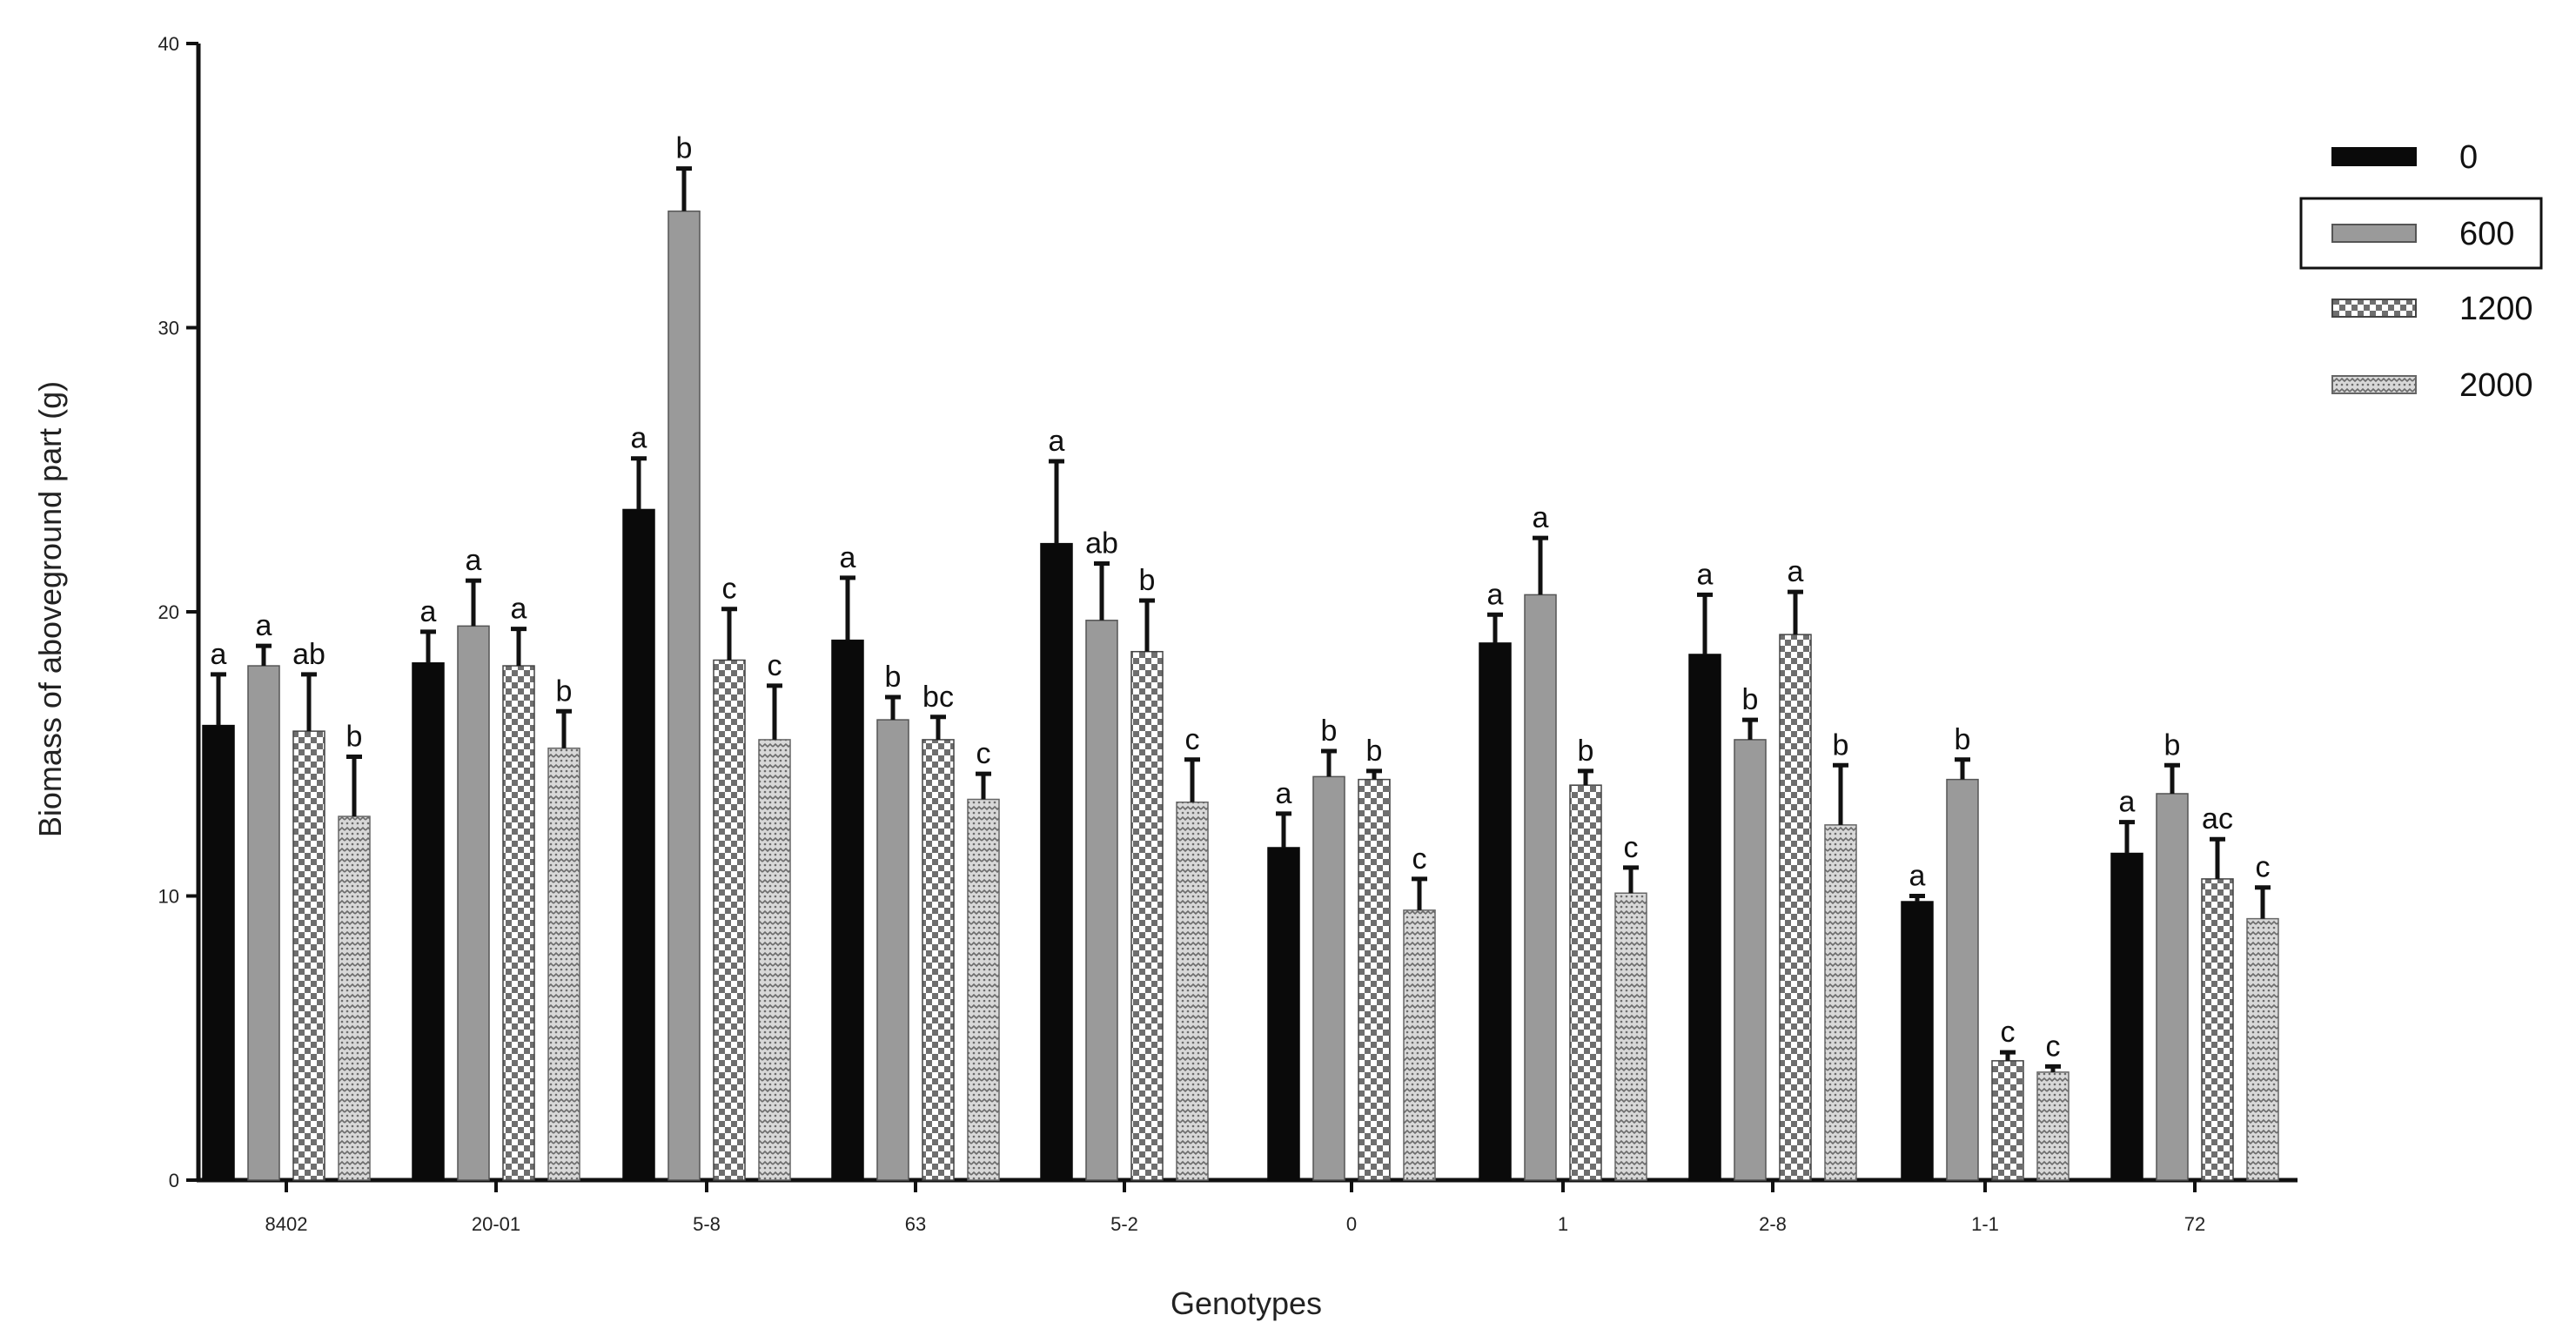 The height and width of the screenshot is (1342, 2576). Describe the element at coordinates (2194, 1224) in the screenshot. I see `x-tick-label: 72` at that location.